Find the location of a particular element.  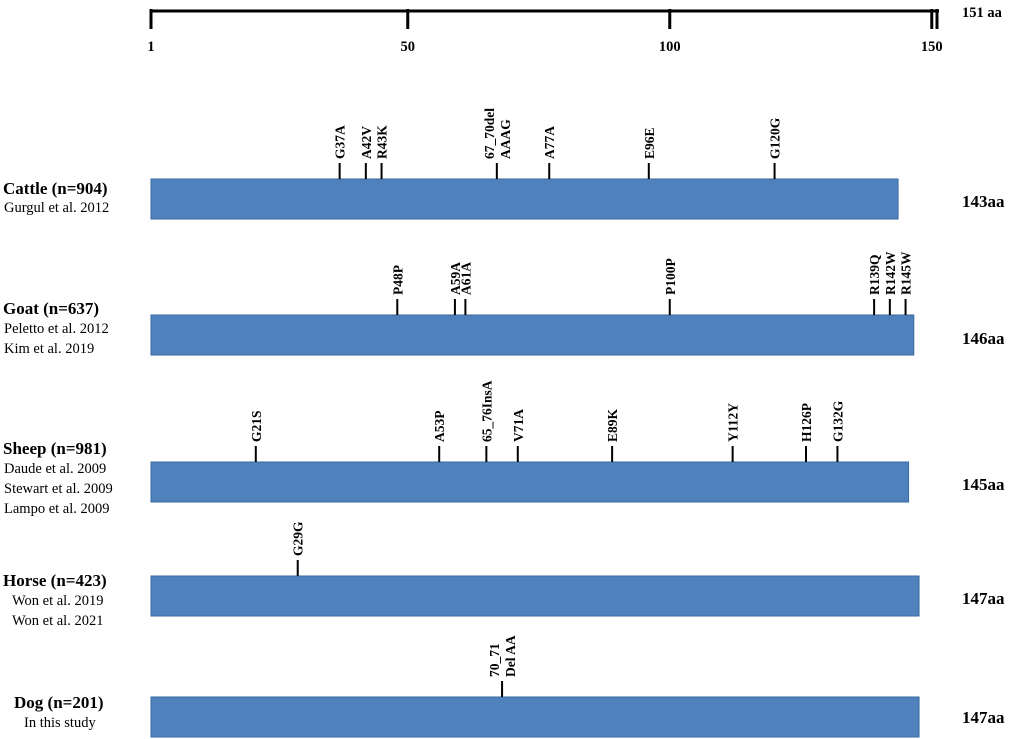

mutation-label: A77A is located at coordinates (549, 142).